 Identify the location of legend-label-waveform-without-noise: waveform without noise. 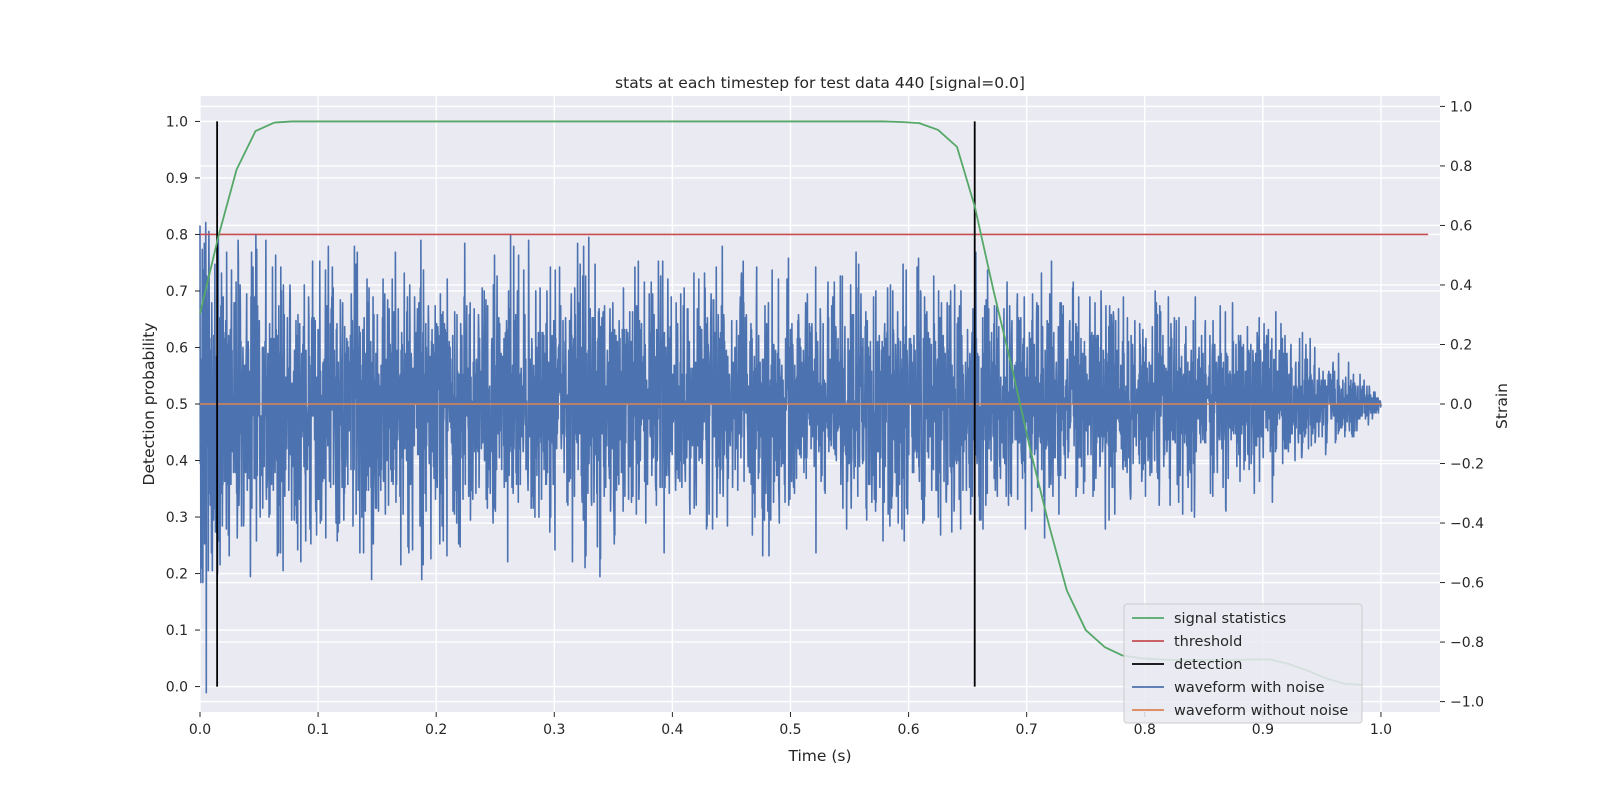
(1261, 711).